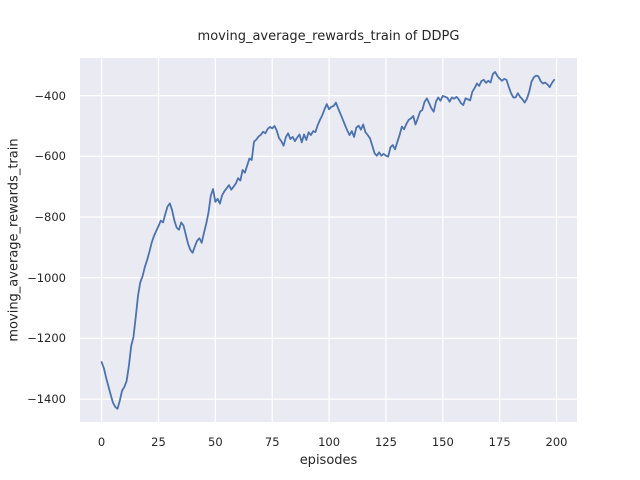  Describe the element at coordinates (442, 442) in the screenshot. I see `x-tick-label: 150` at that location.